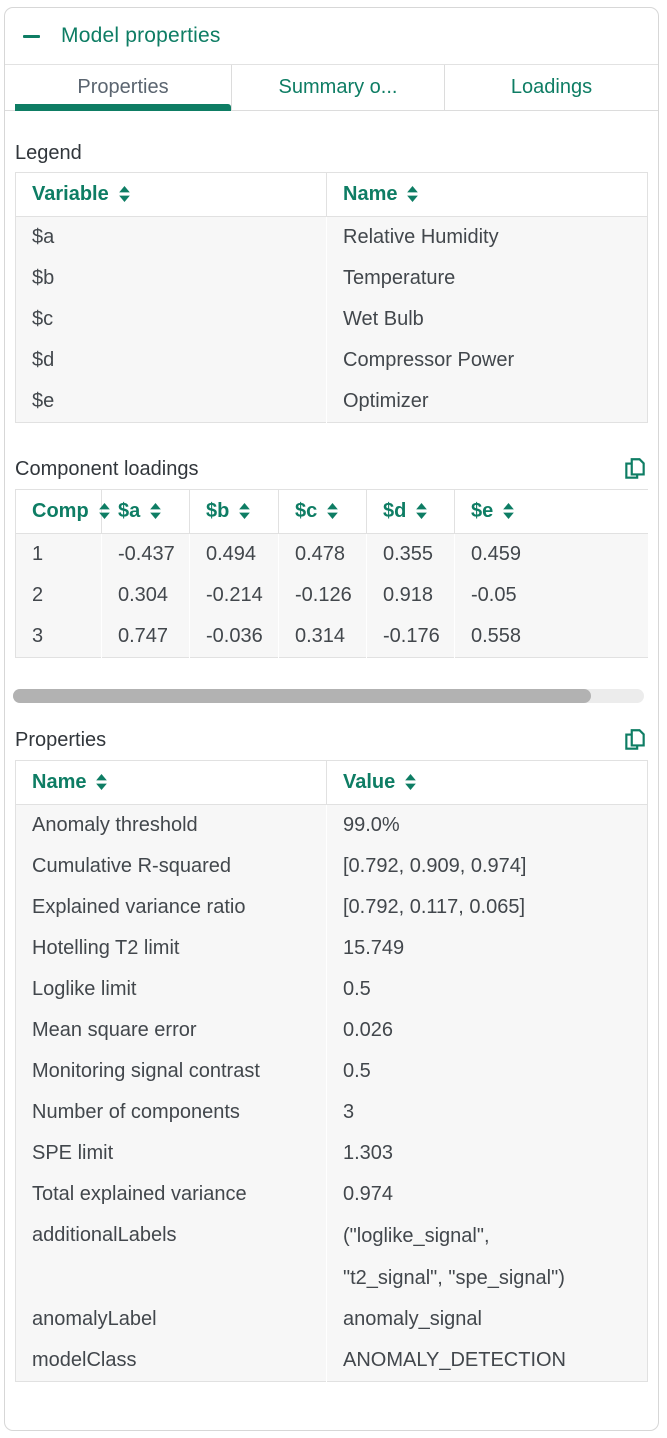  Describe the element at coordinates (31, 36) in the screenshot. I see `collapse-minus-icon` at that location.